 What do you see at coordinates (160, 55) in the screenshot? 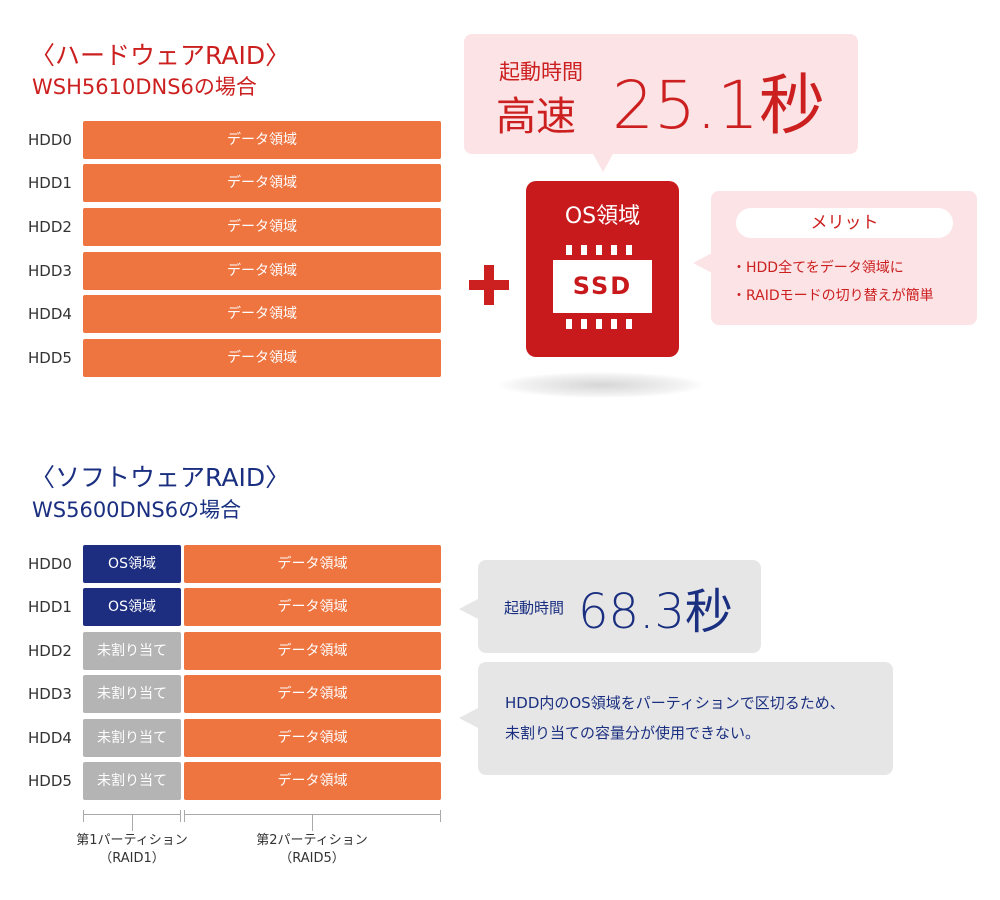
I see `hardware-raid-title: 〈ハードウェアRAID〉` at bounding box center [160, 55].